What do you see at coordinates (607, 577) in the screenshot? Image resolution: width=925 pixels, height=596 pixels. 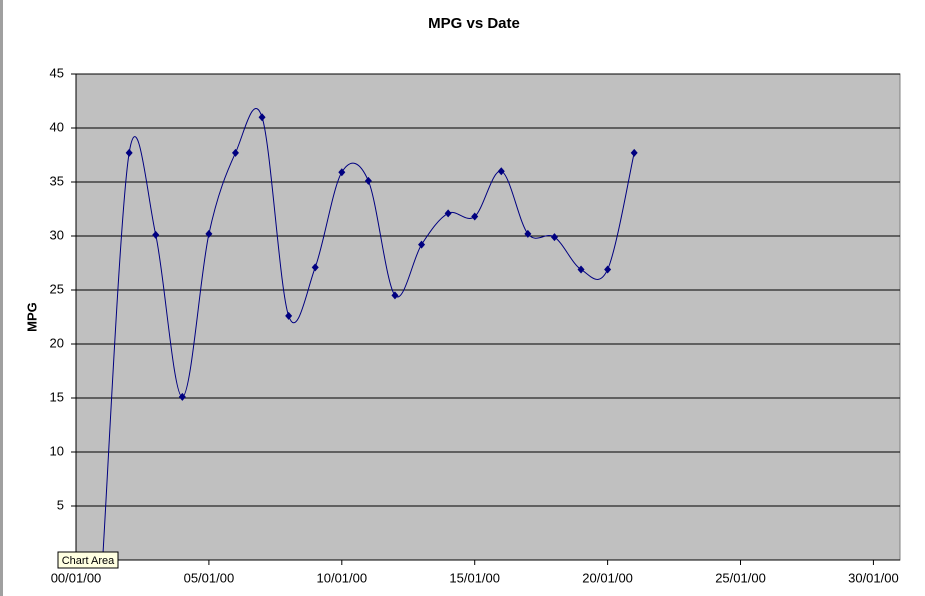 I see `x-tick-label: 20/01/00` at bounding box center [607, 577].